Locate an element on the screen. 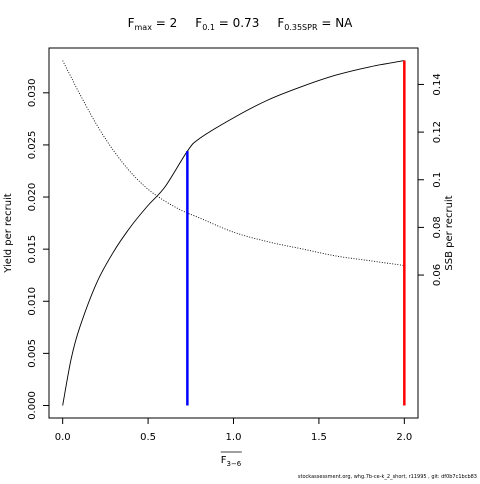 This screenshot has height=484, width=480. x-axis-label-symbol: F is located at coordinates (224, 460).